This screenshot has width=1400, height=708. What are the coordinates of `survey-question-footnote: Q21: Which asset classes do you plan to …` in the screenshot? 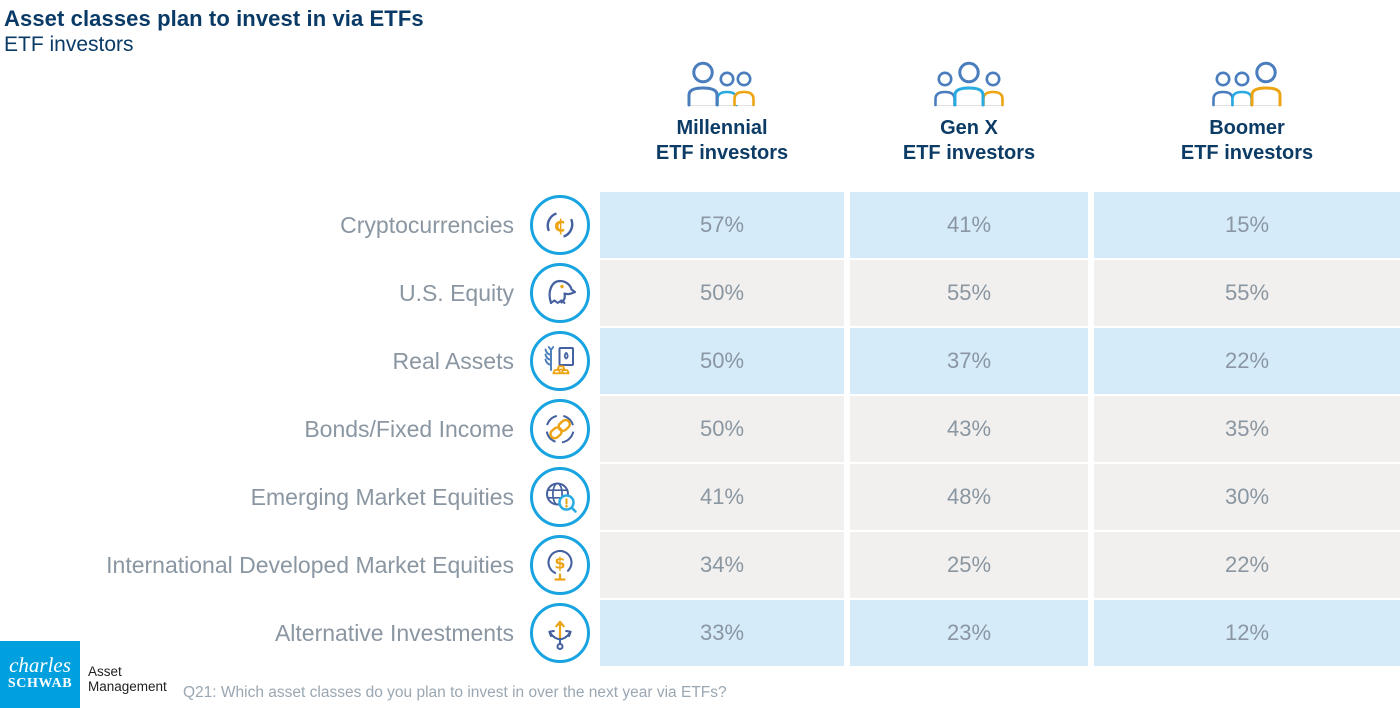 It's located at (455, 692).